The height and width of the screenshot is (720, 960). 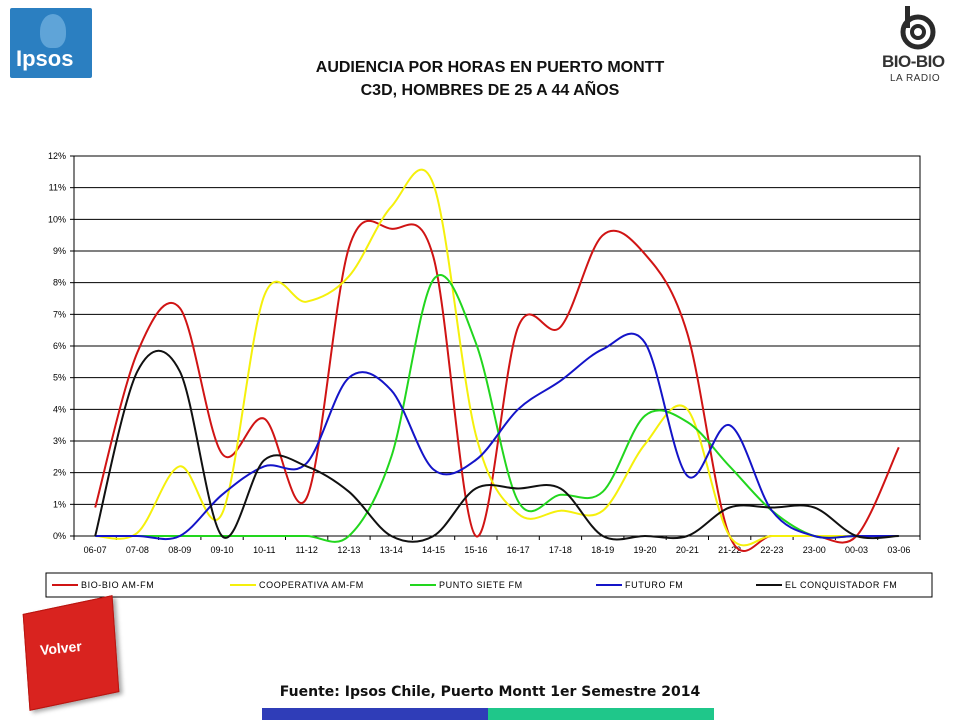 What do you see at coordinates (814, 550) in the screenshot?
I see `x-tick-label: 23-00` at bounding box center [814, 550].